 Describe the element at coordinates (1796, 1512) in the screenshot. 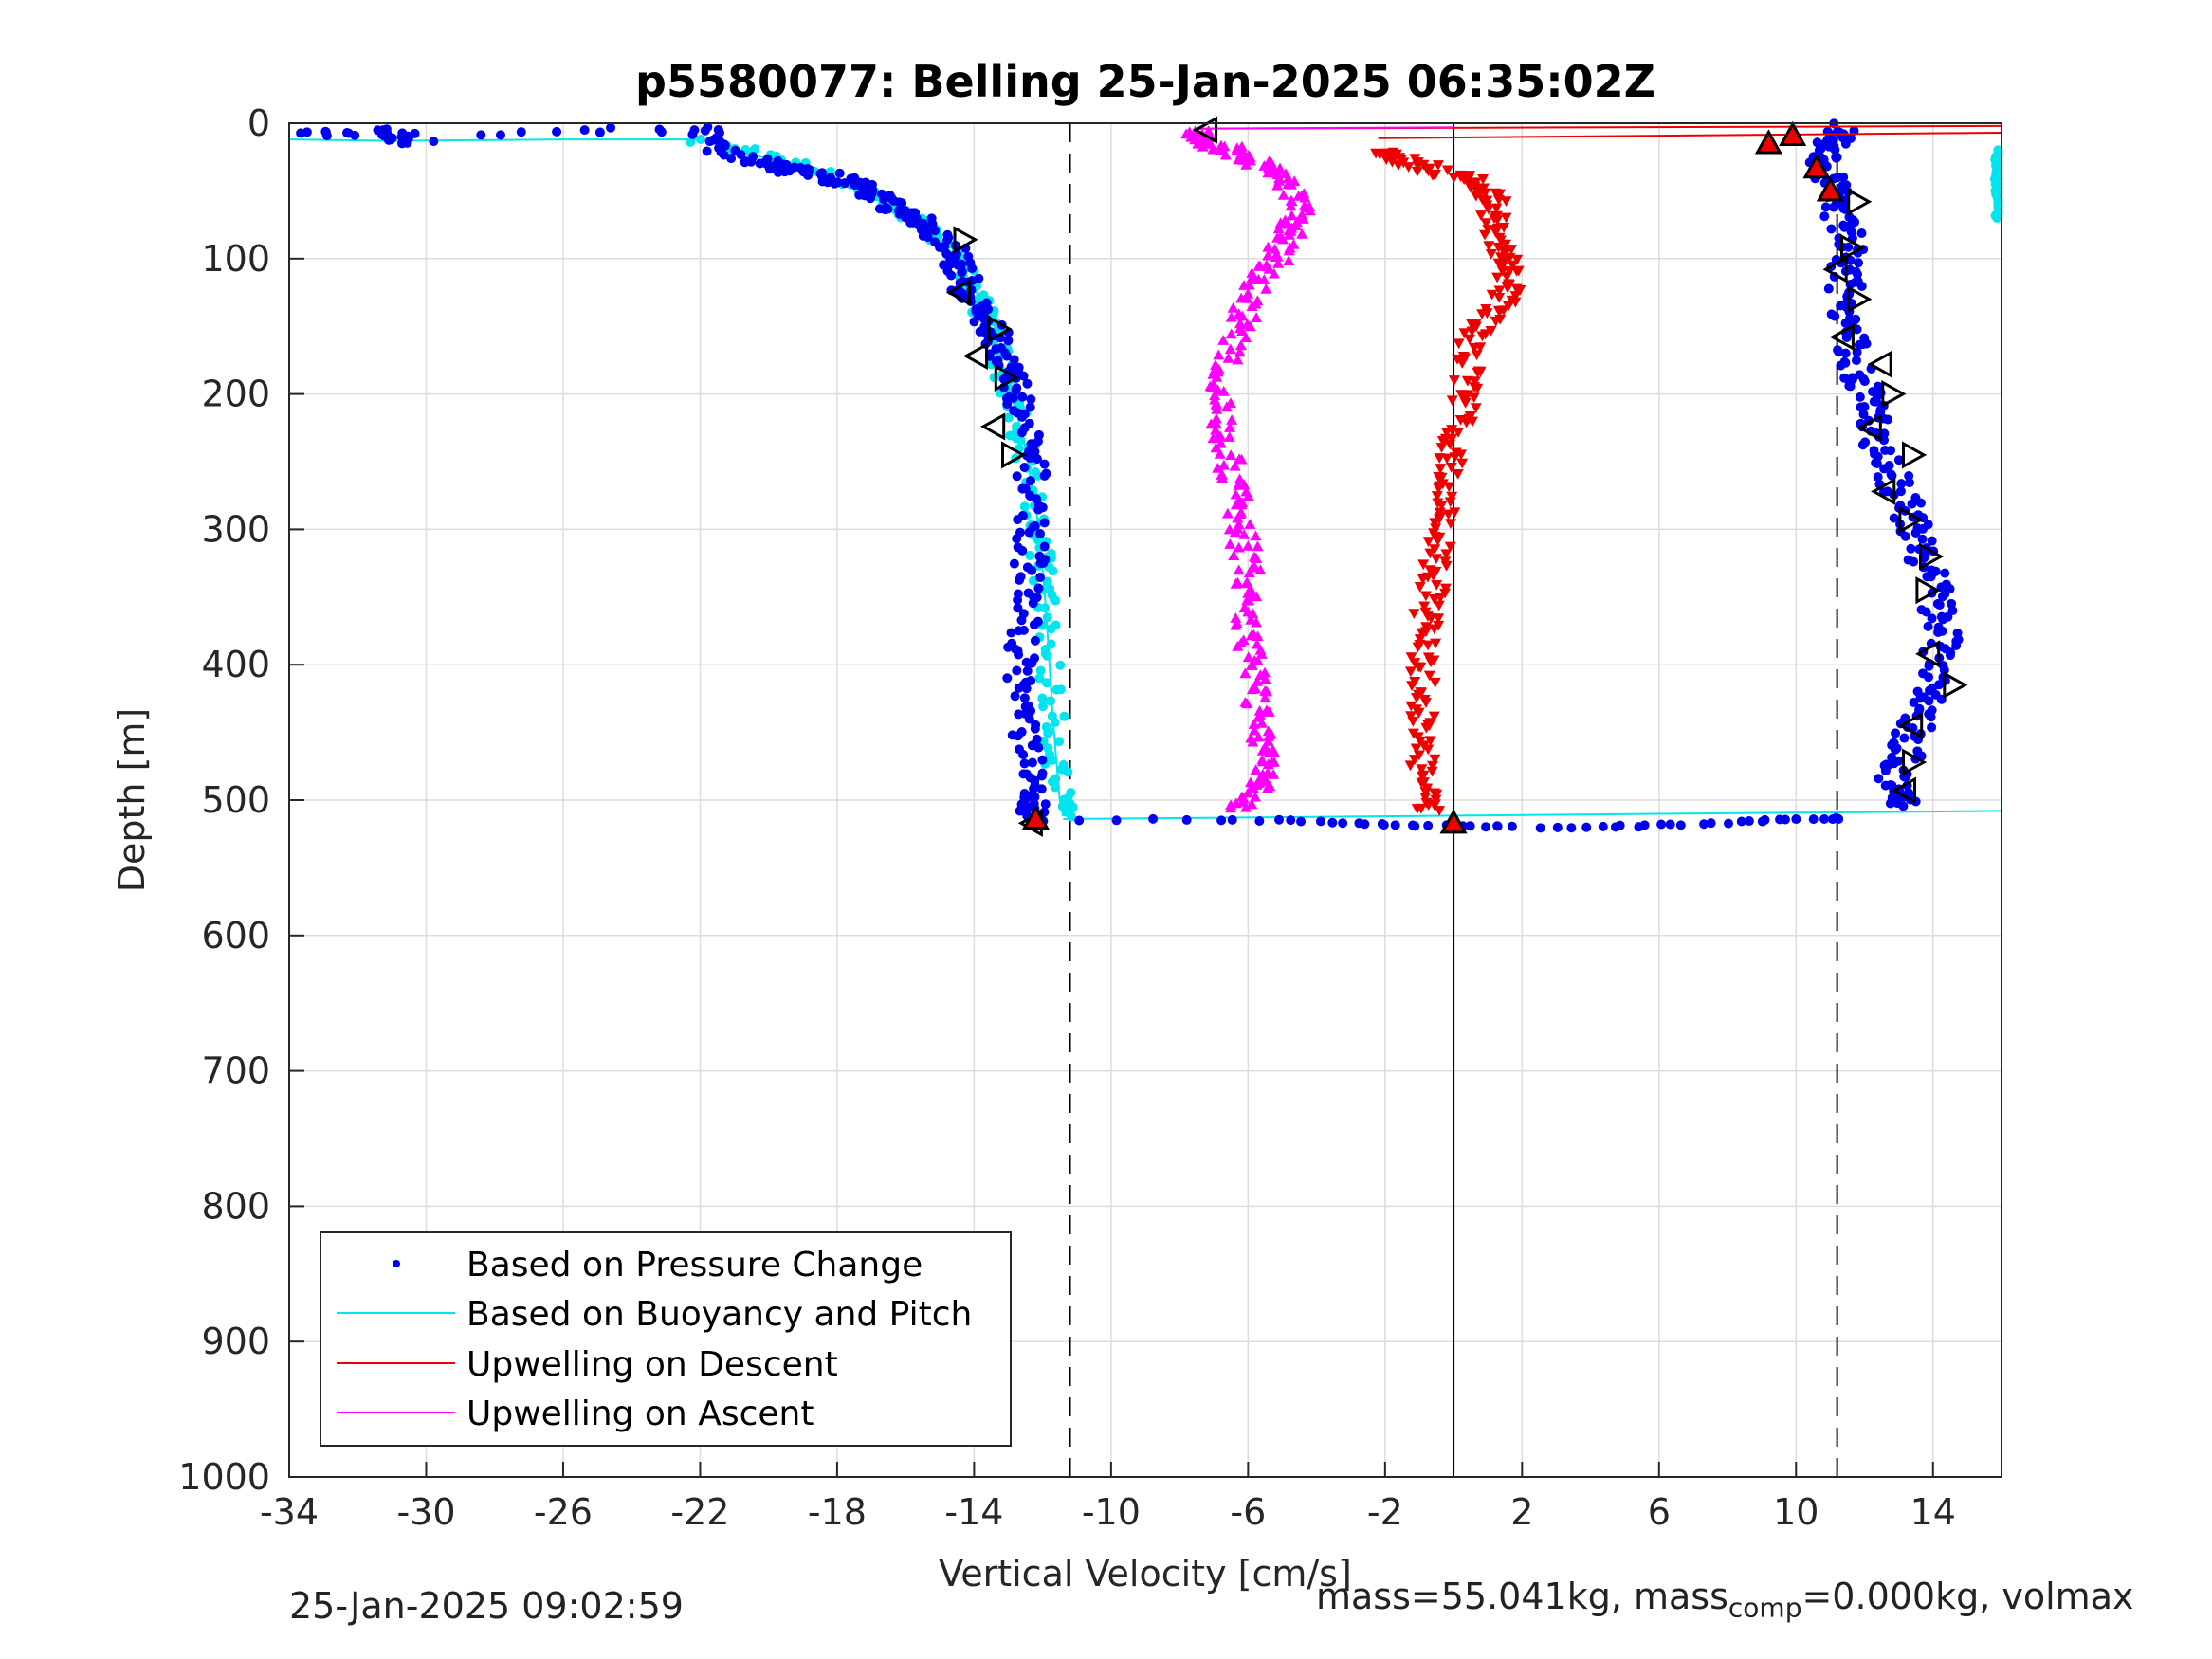

I see `x-tick-label: 10` at that location.